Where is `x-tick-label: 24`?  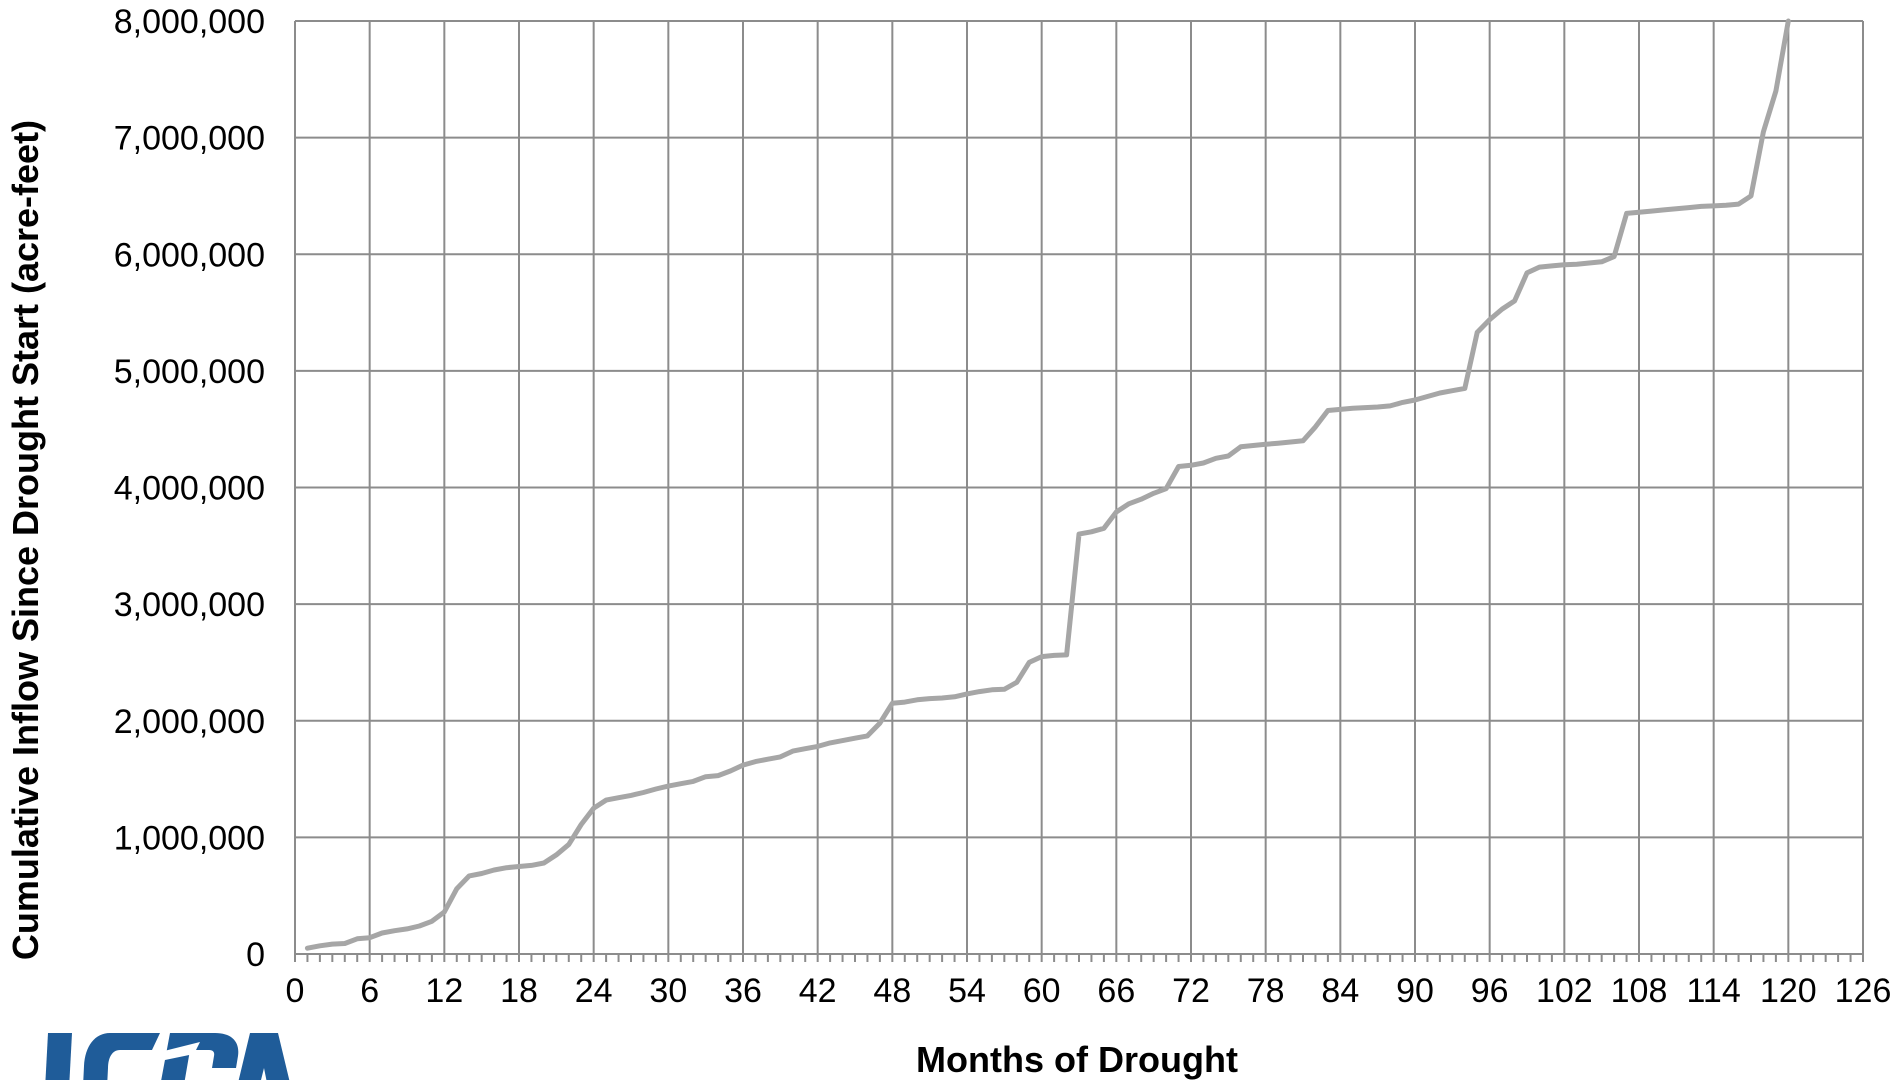
x-tick-label: 24 is located at coordinates (594, 991).